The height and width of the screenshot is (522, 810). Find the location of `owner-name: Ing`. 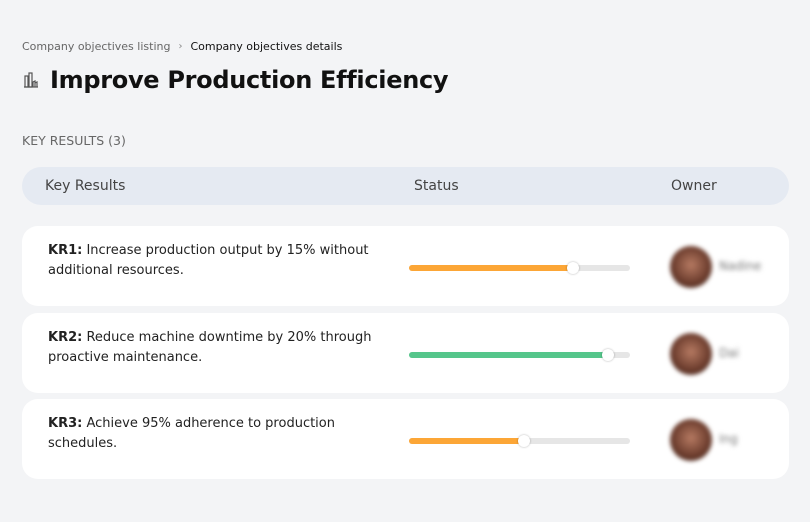

owner-name: Ing is located at coordinates (728, 439).